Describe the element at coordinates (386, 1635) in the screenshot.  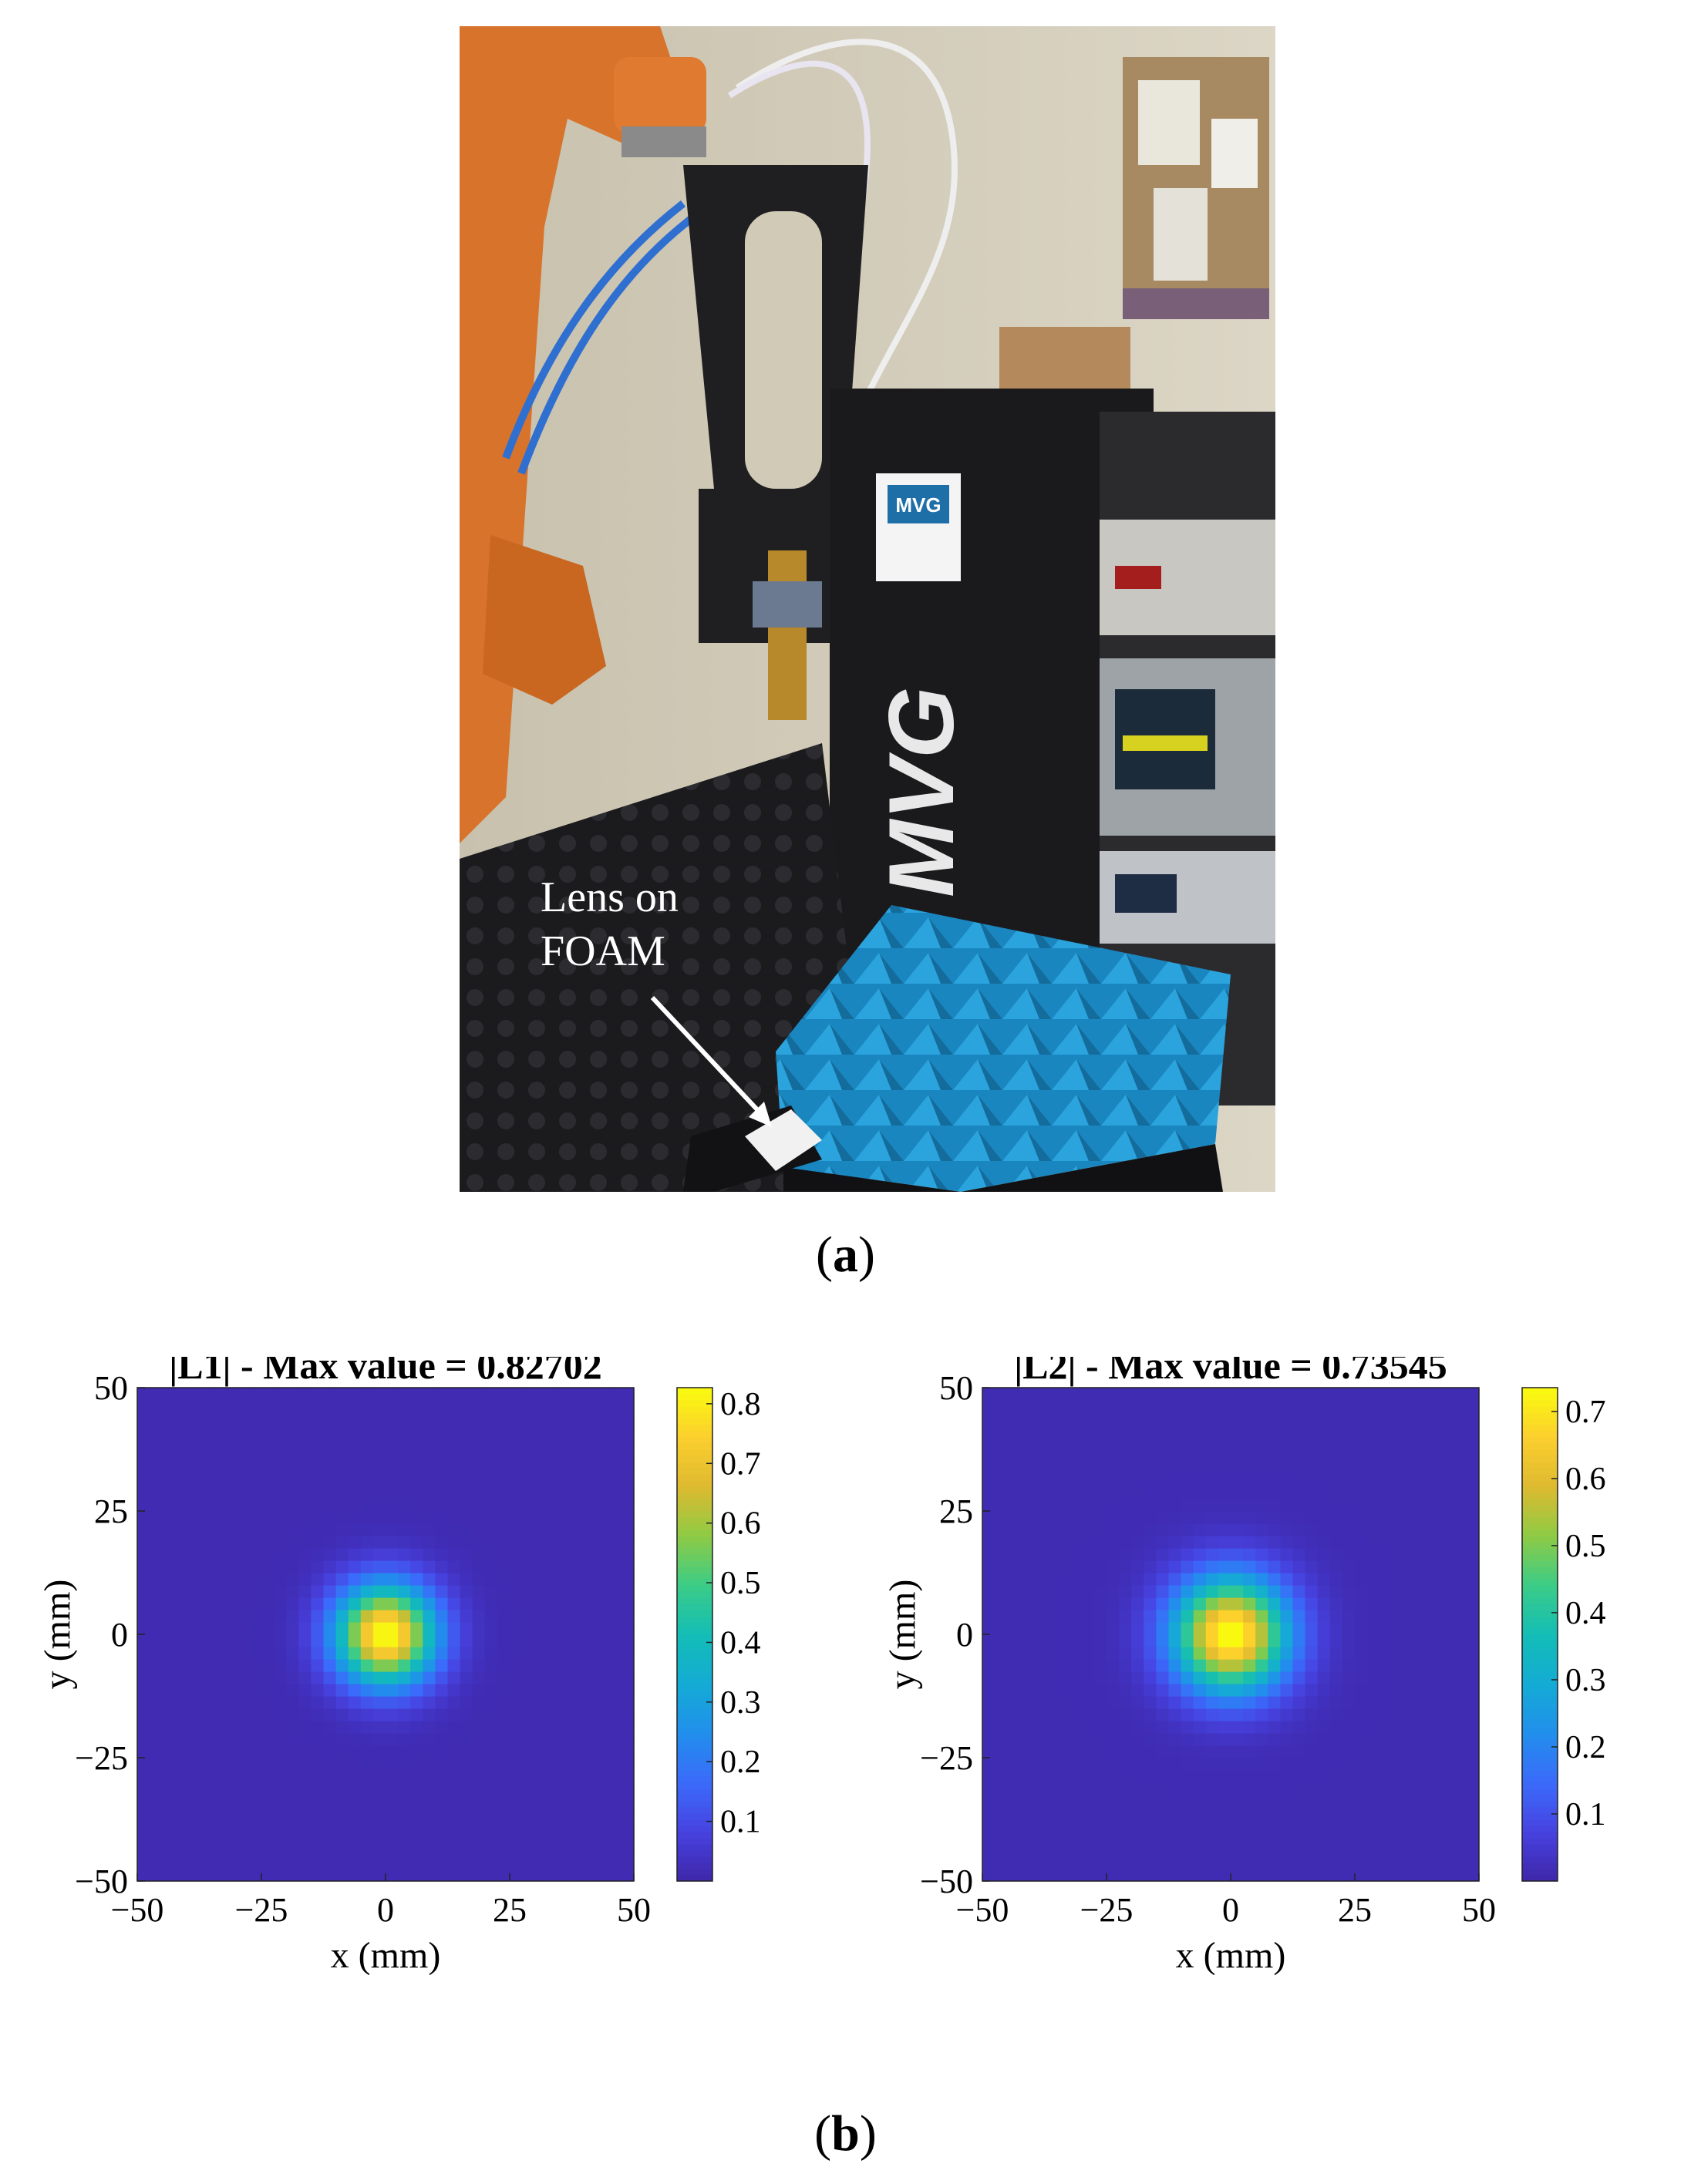
I see `heatmap-cells` at that location.